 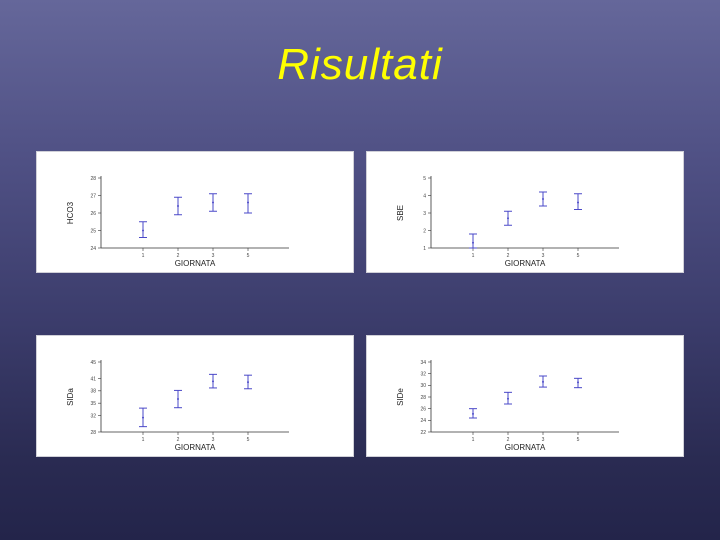 What do you see at coordinates (400, 213) in the screenshot?
I see `y-axis-label: SBE` at bounding box center [400, 213].